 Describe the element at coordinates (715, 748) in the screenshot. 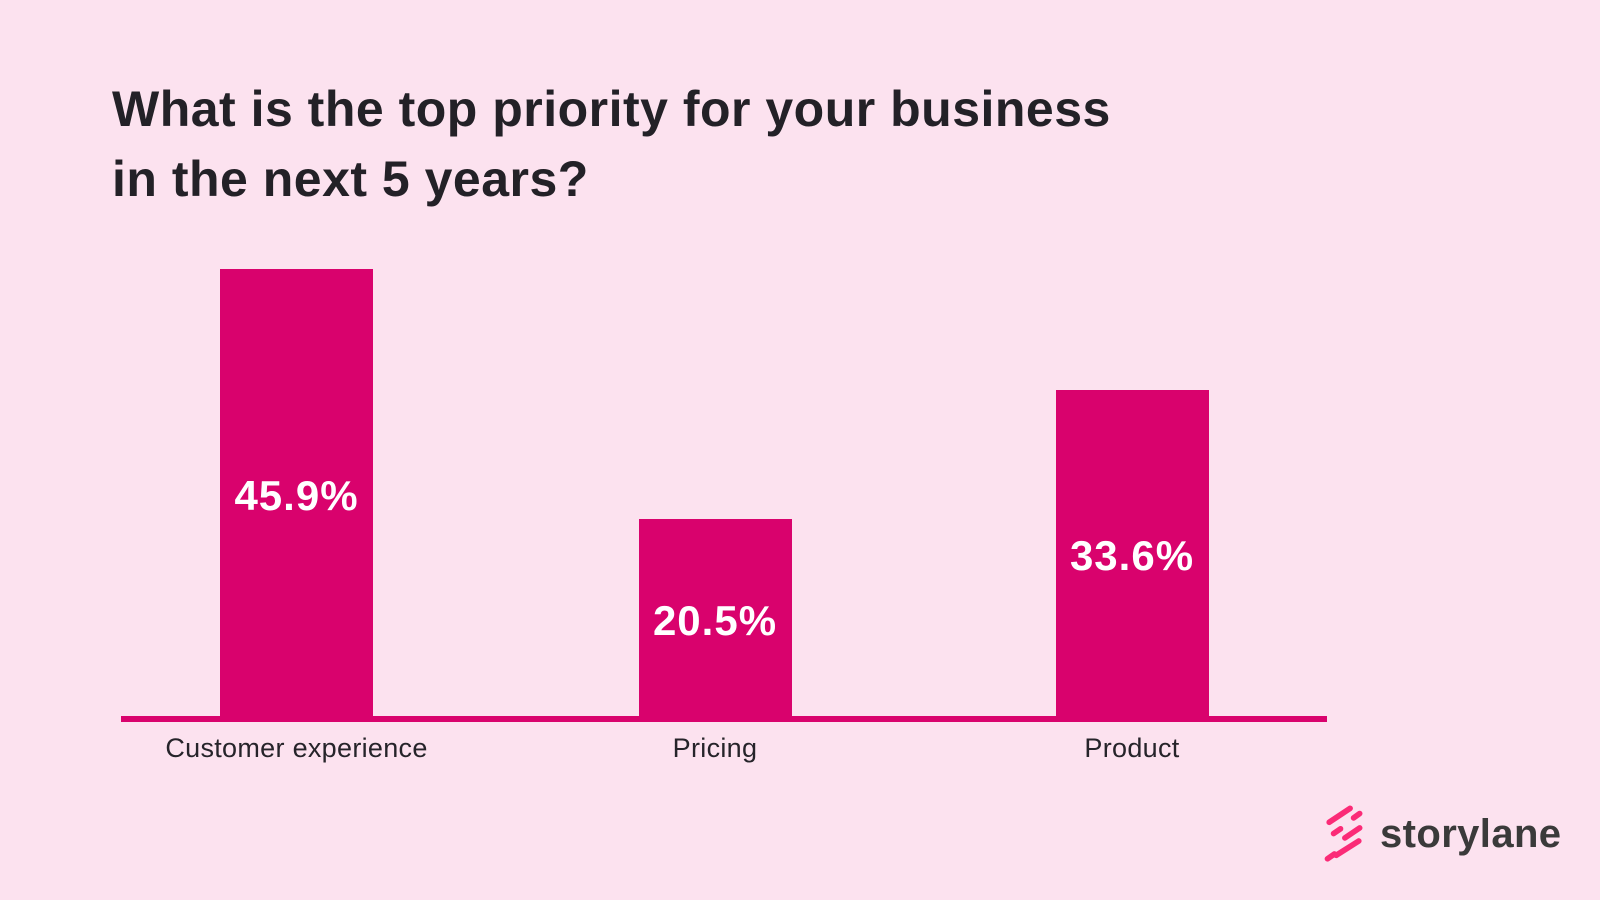

I see `category-label-pricing: Pricing` at that location.